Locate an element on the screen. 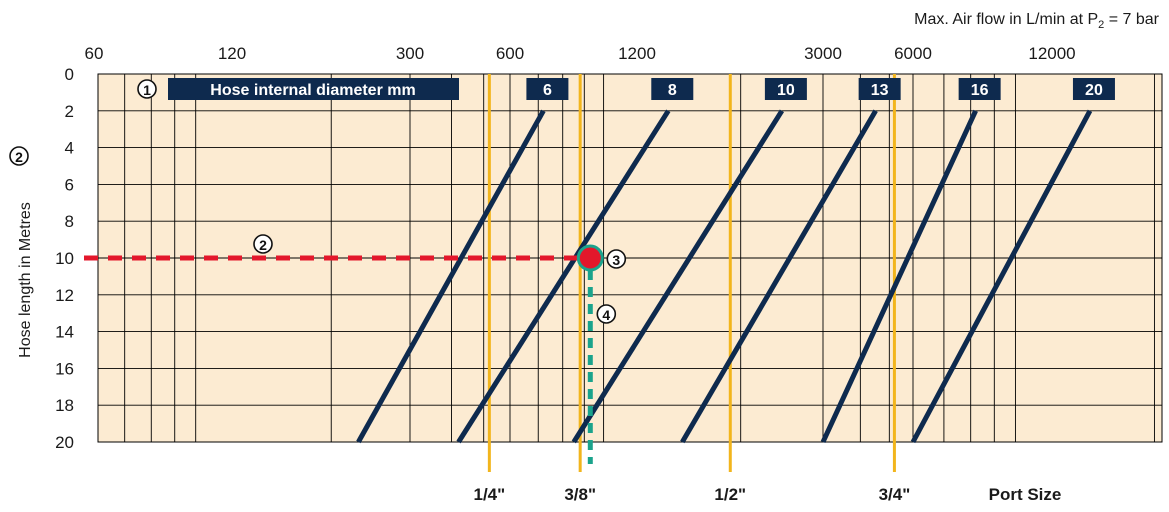 The image size is (1169, 512). y-tick-label: 0 is located at coordinates (69, 74).